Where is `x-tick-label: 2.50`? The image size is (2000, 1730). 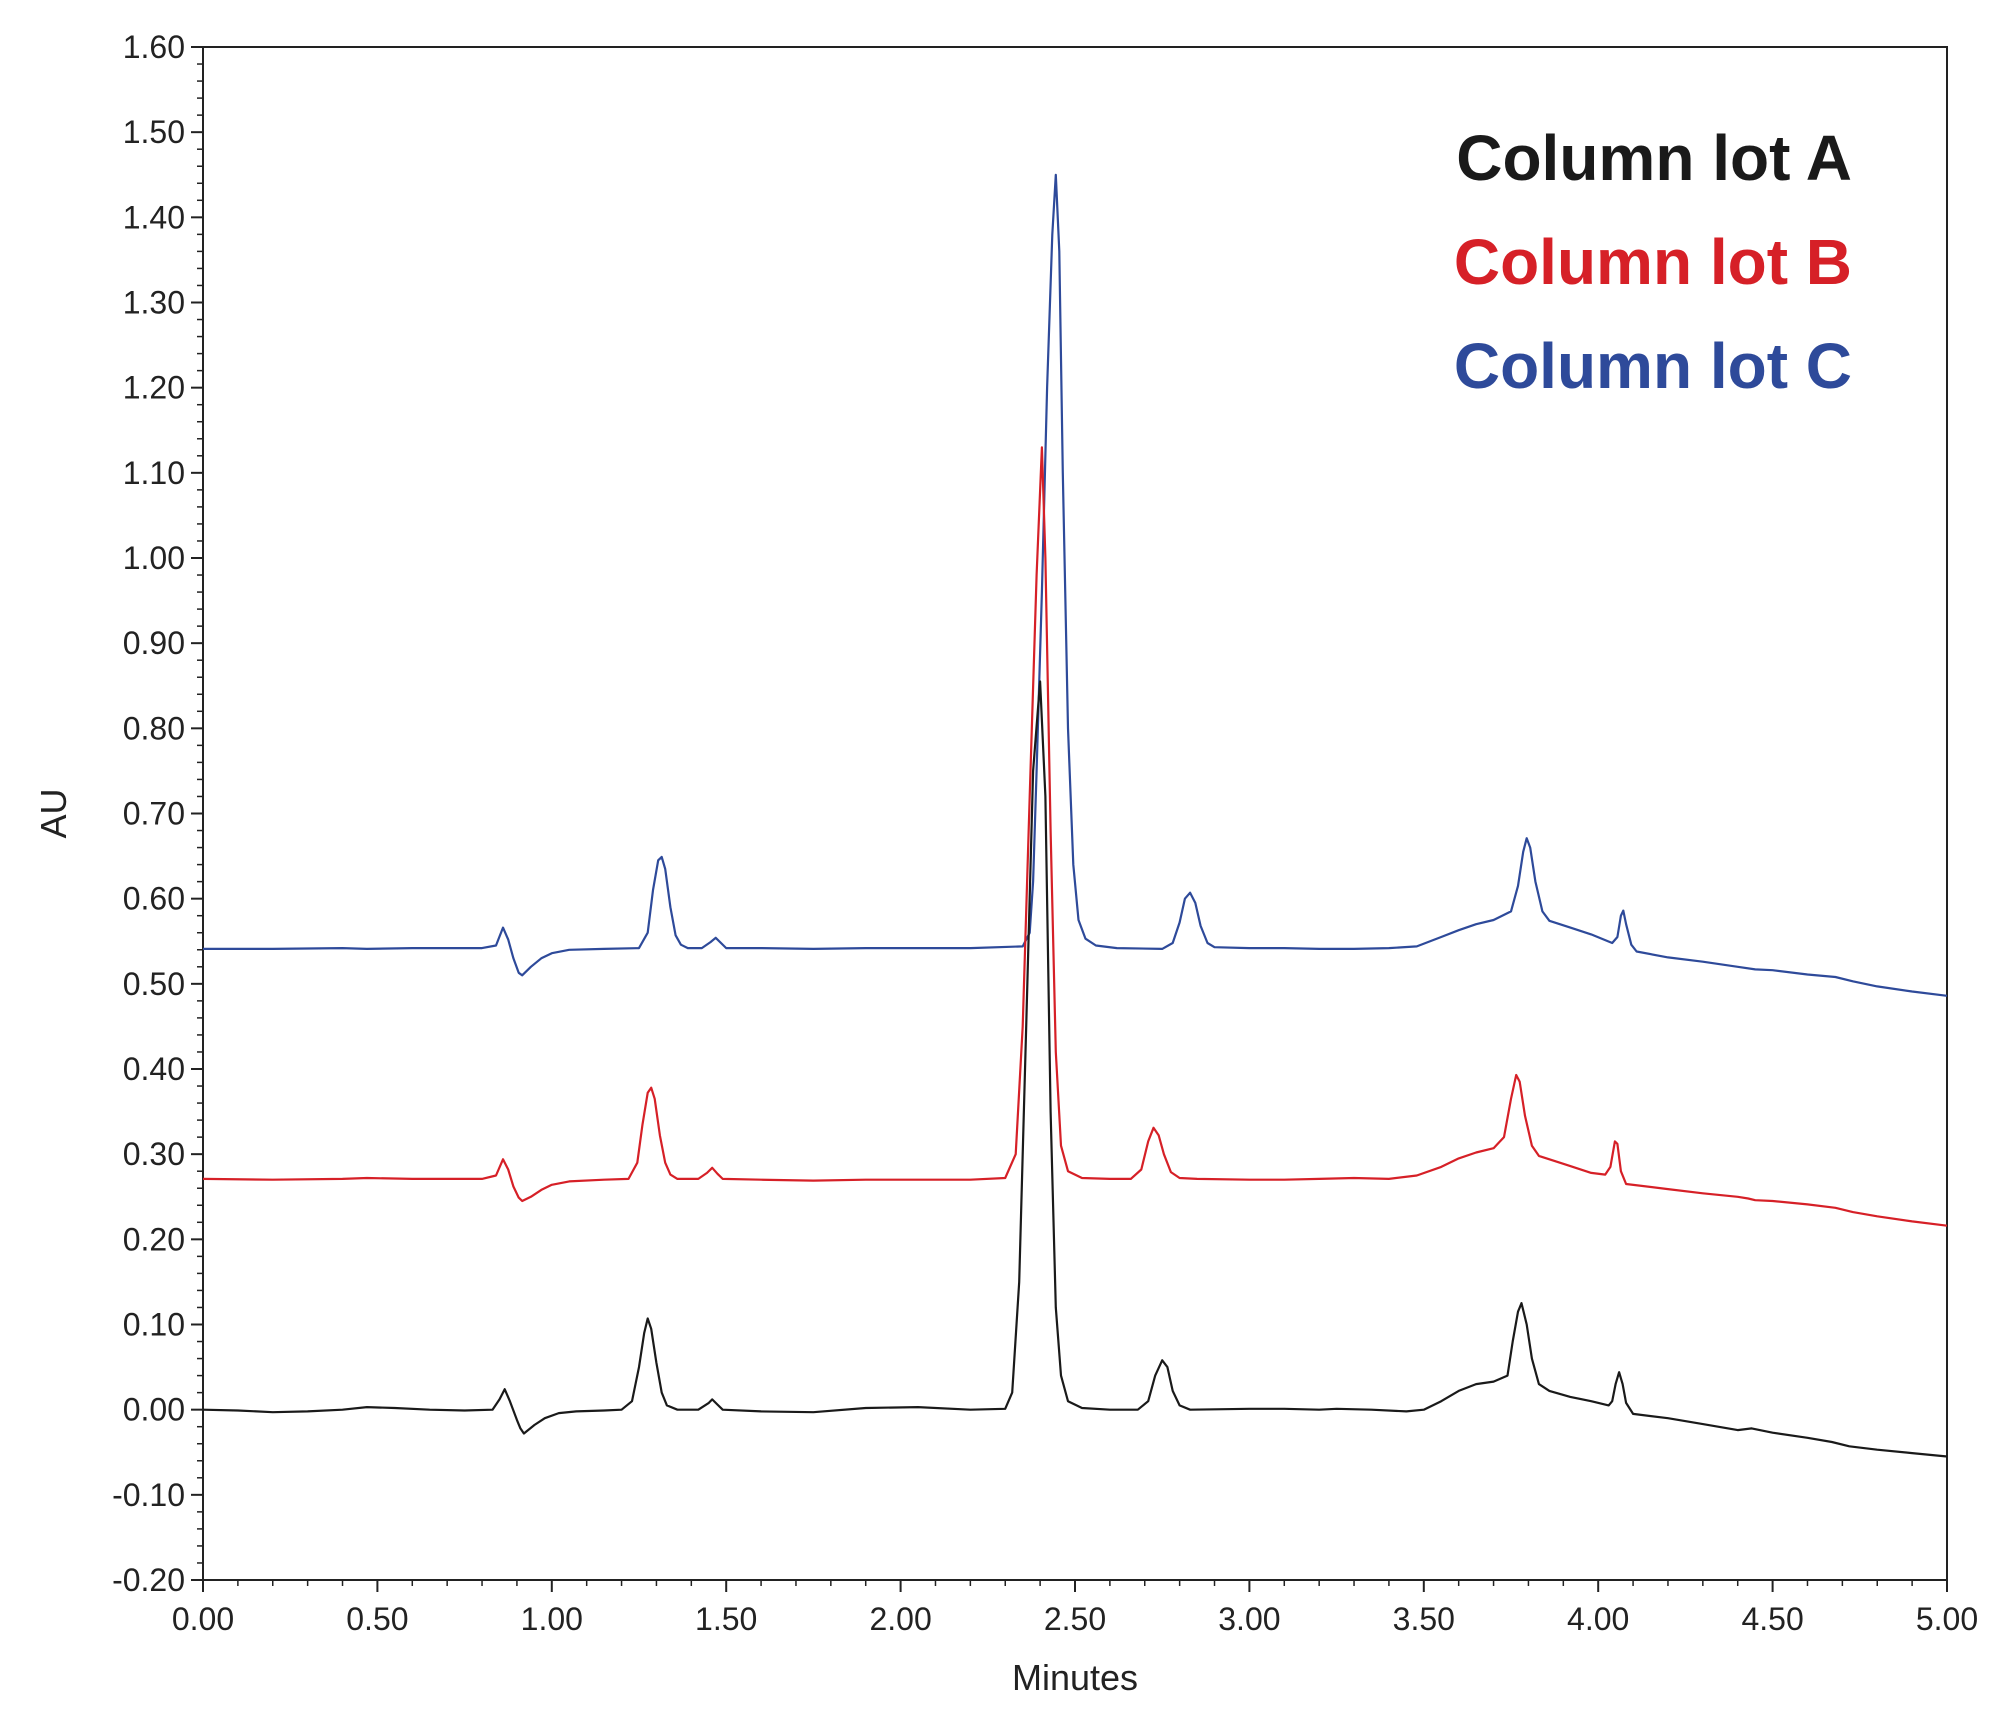
x-tick-label: 2.50 is located at coordinates (1075, 1619).